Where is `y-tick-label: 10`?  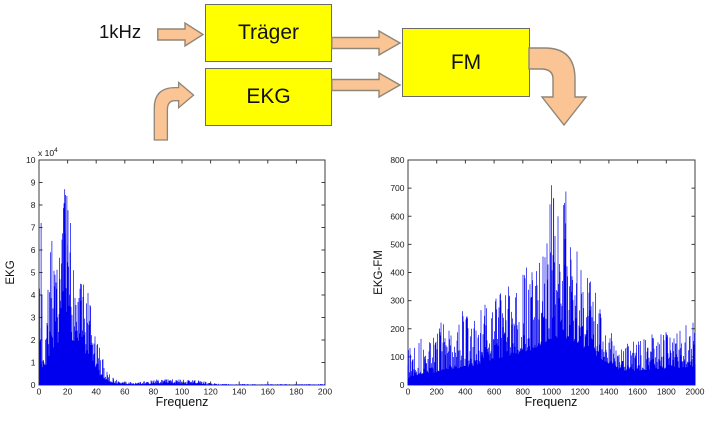
y-tick-label: 10 is located at coordinates (31, 160).